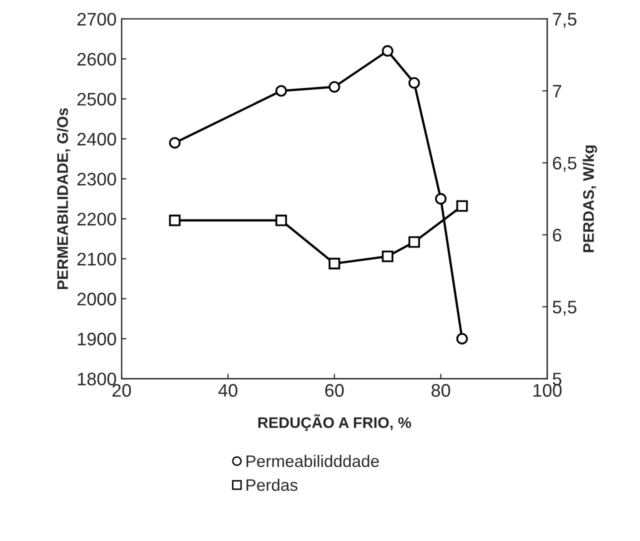 This screenshot has height=541, width=640. Describe the element at coordinates (96, 299) in the screenshot. I see `y-tick-label: 2000` at that location.